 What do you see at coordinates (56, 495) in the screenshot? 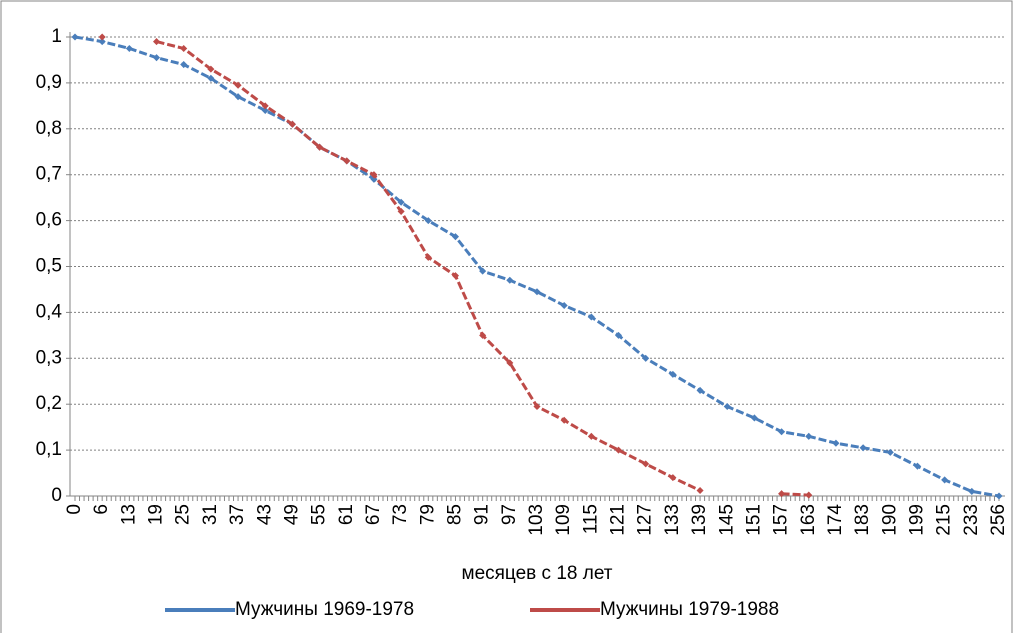
I see `y-tick-label: 0` at bounding box center [56, 495].